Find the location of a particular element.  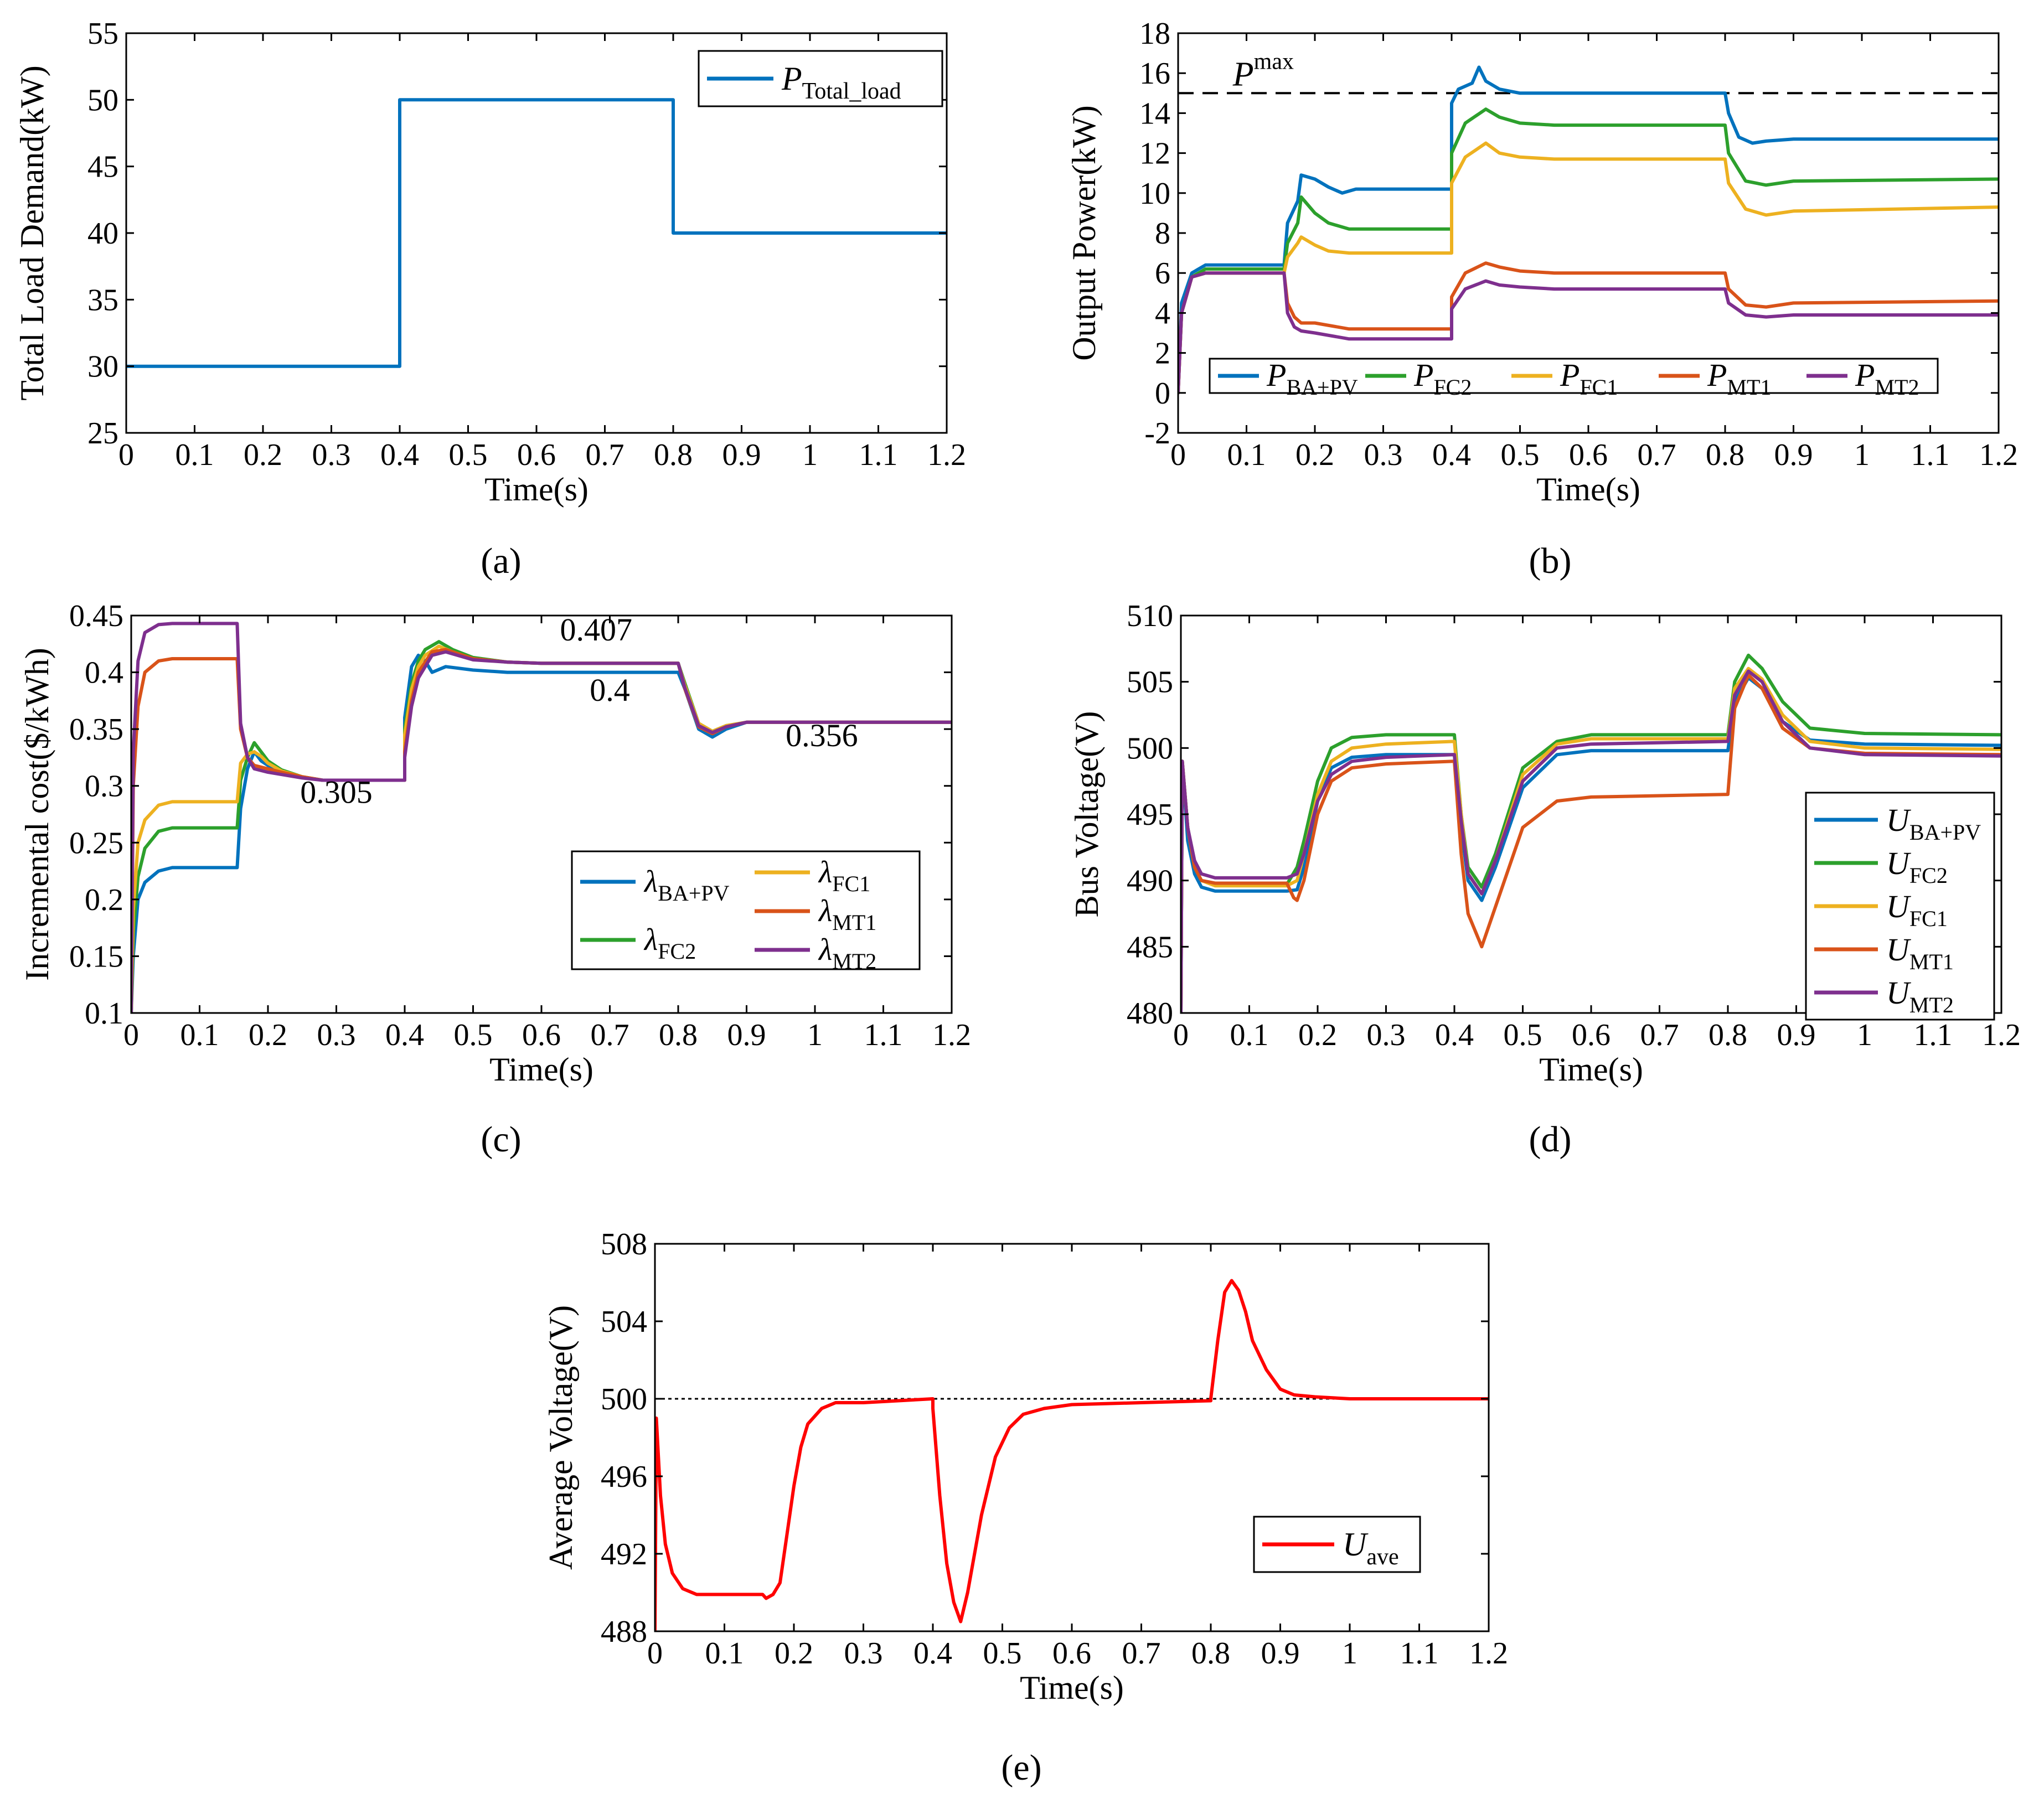

legend-label-main: U is located at coordinates (1899, 993).